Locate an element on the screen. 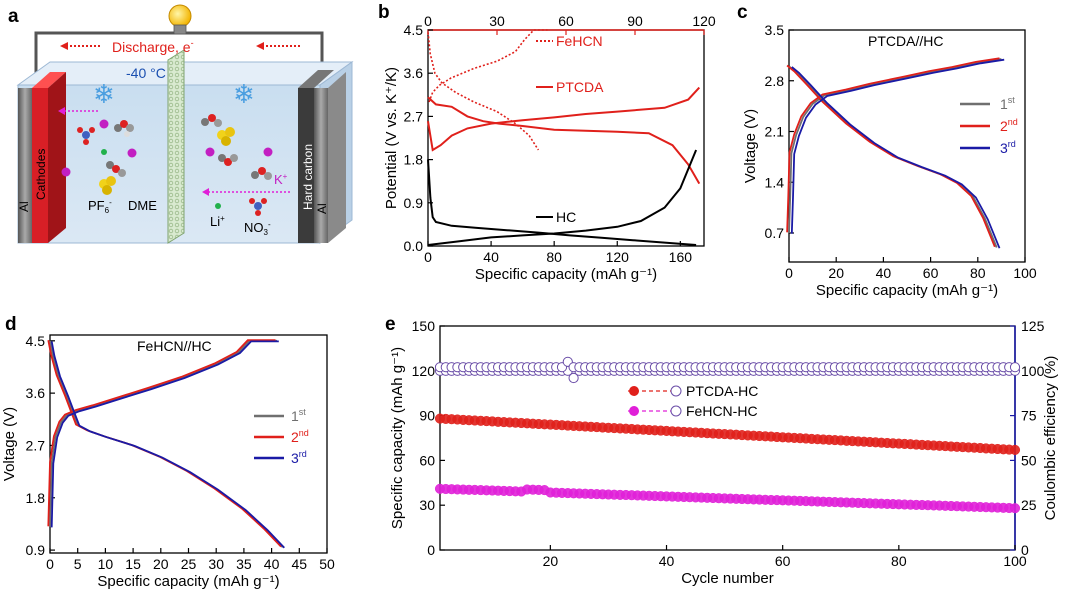 The height and width of the screenshot is (591, 1080). x-tick-label: 60 is located at coordinates (566, 21).